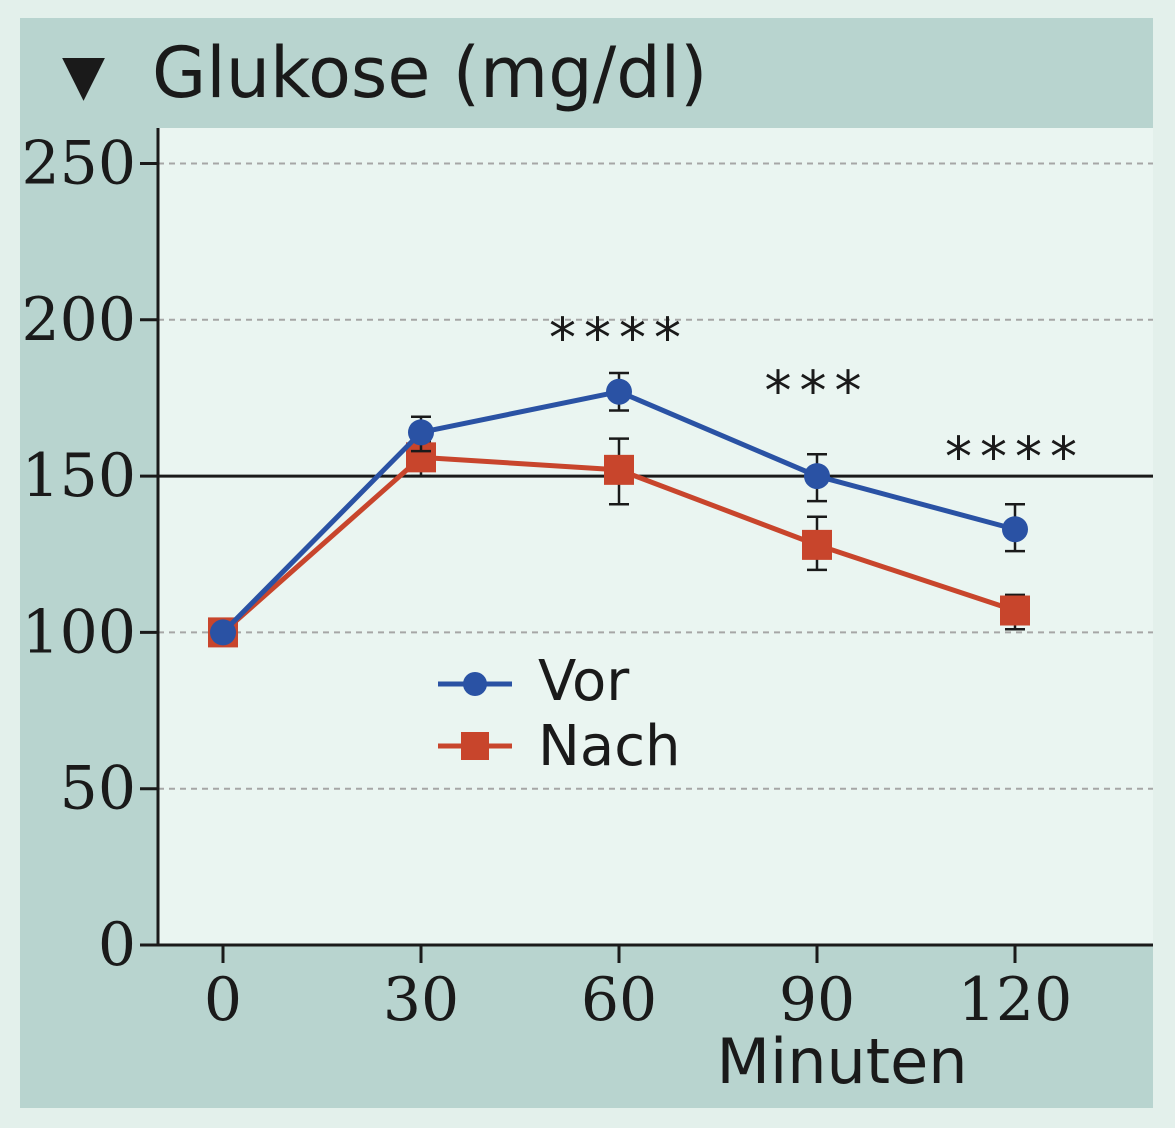 This screenshot has height=1128, width=1175. What do you see at coordinates (421, 1000) in the screenshot?
I see `x-tick-label-30: 30` at bounding box center [421, 1000].